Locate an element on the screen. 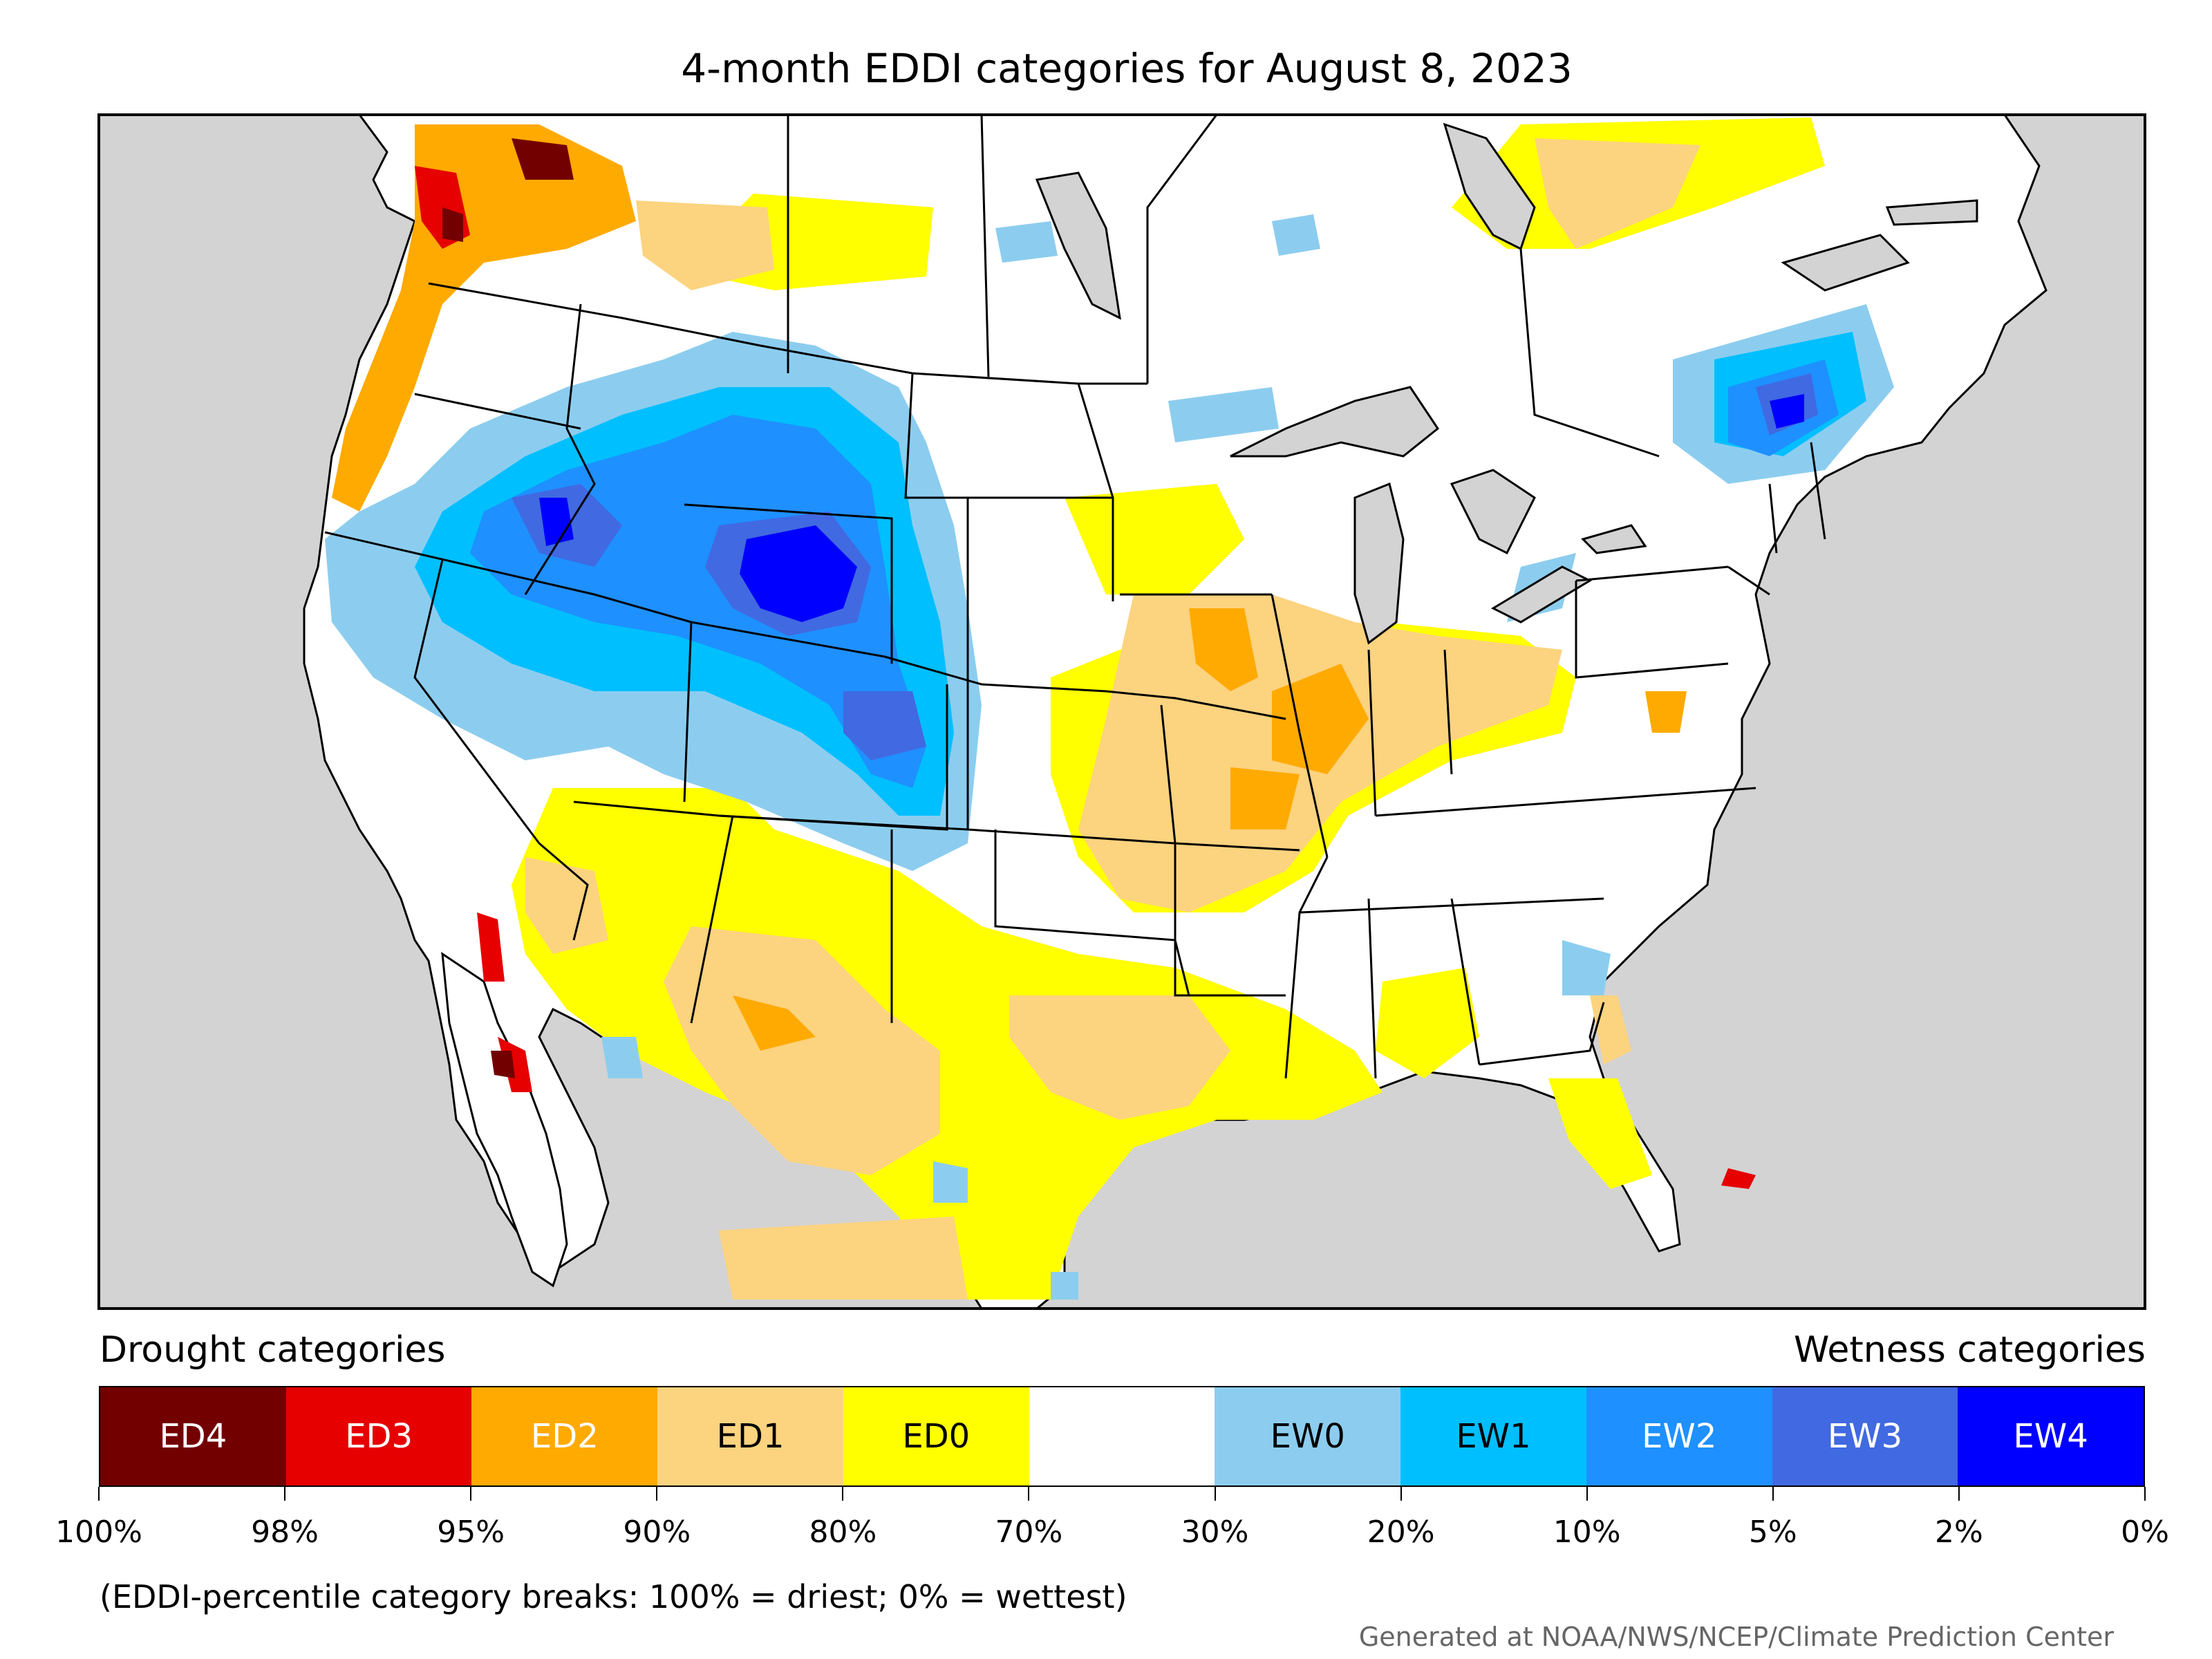  colorbar-tick-label: 100% is located at coordinates (99, 1532).